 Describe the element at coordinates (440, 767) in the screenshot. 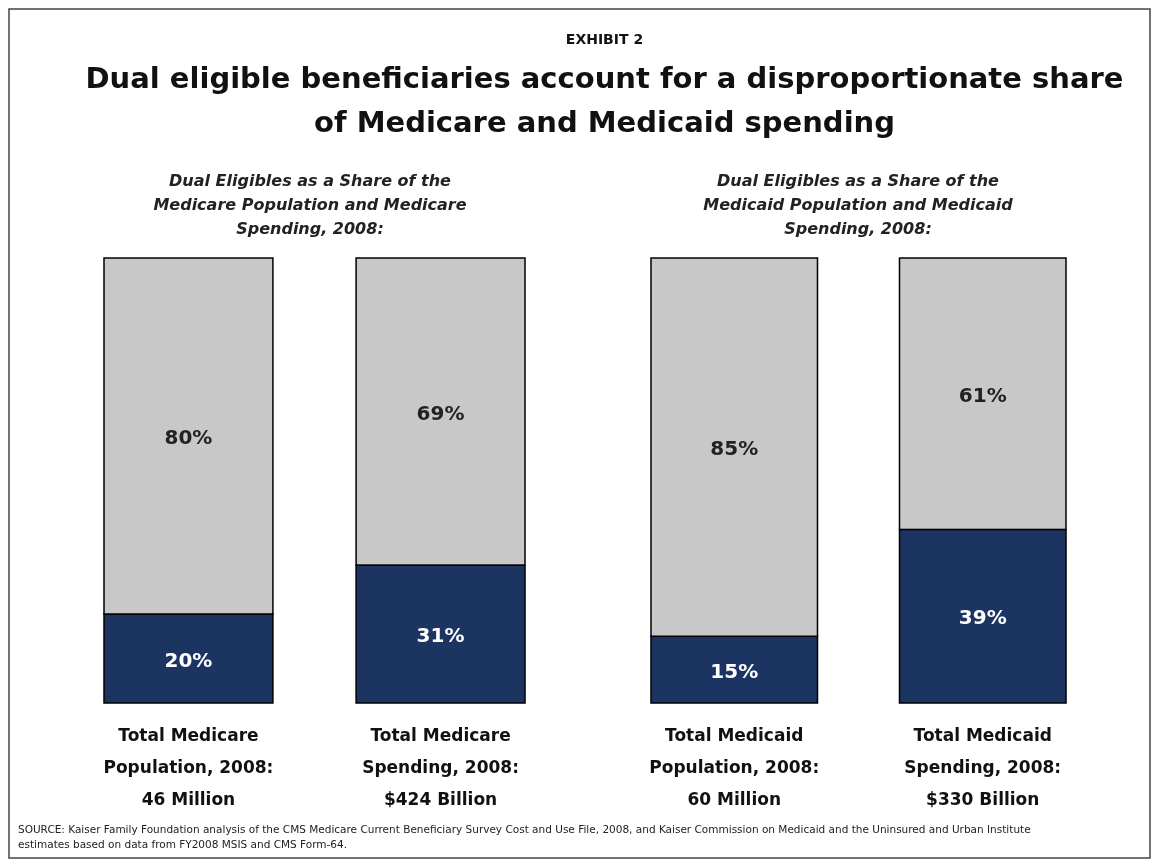

I see `x-tick-label: Total Medicare Spending, 2008: $424 Billion` at that location.